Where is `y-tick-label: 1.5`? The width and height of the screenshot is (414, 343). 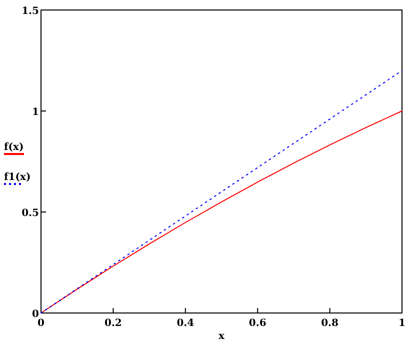 y-tick-label: 1.5 is located at coordinates (31, 11).